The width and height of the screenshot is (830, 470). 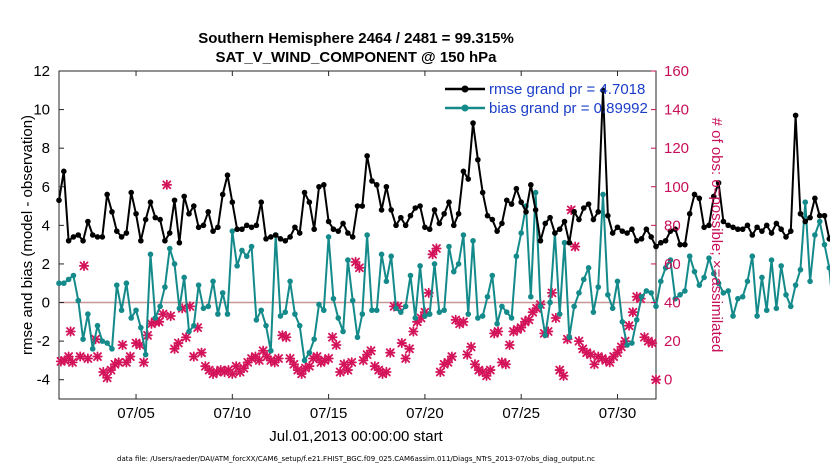 What do you see at coordinates (716, 235) in the screenshot?
I see `y2-axis-label: # of obs: o=possible; ×=assimilated` at bounding box center [716, 235].